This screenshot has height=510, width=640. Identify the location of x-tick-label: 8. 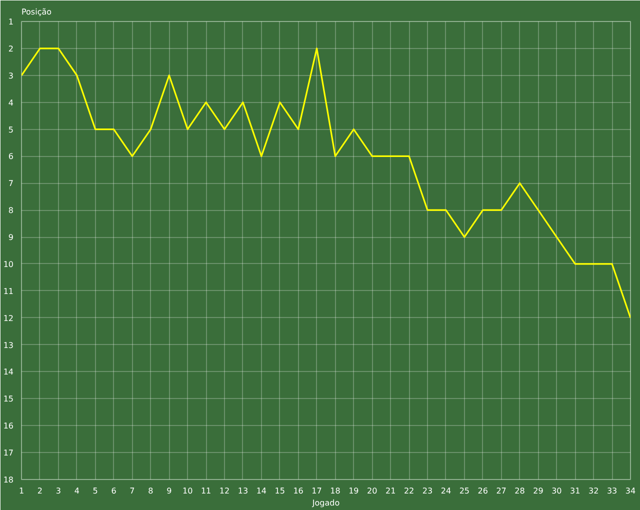
(151, 491).